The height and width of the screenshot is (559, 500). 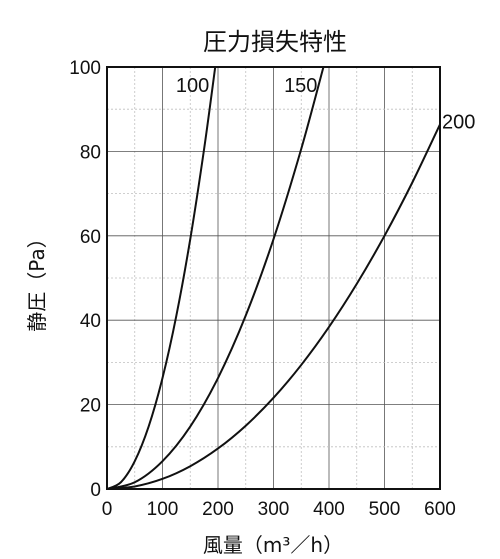 I want to click on x-tick-labels: 0 100 200 300 400 500 600, so click(x=279, y=509).